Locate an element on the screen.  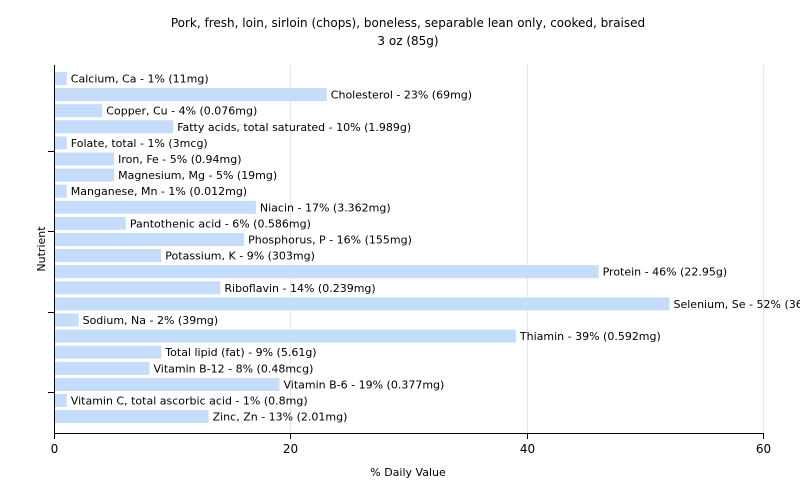
bar-label: Riboflavin - 14% (0.239mg) is located at coordinates (299, 288).